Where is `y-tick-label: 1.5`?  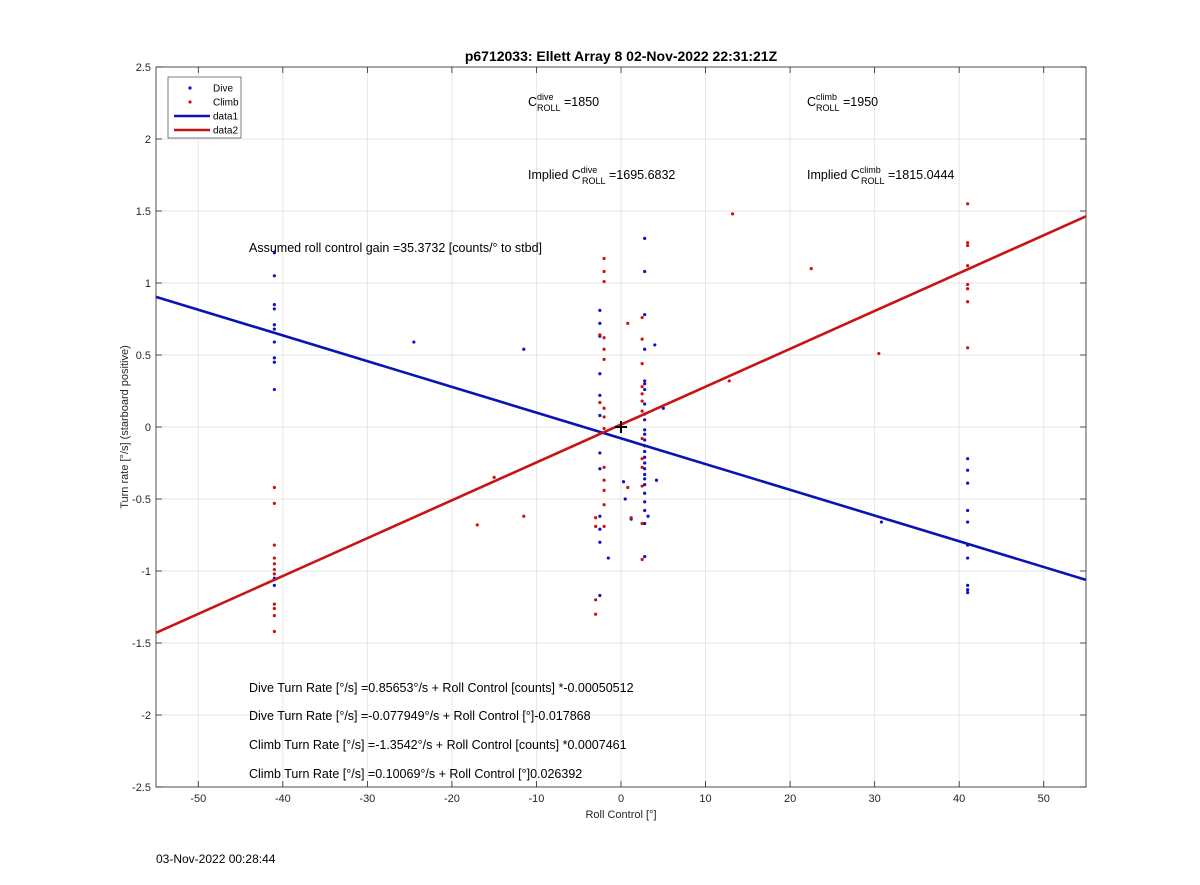 y-tick-label: 1.5 is located at coordinates (143, 212).